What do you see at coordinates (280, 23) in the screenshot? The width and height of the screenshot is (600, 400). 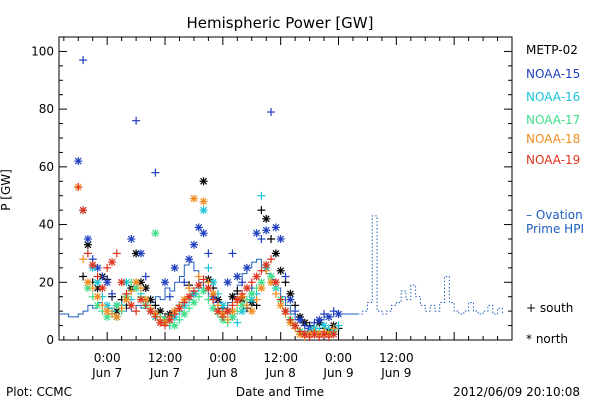 I see `chart-title: Hemispheric Power [GW]` at bounding box center [280, 23].